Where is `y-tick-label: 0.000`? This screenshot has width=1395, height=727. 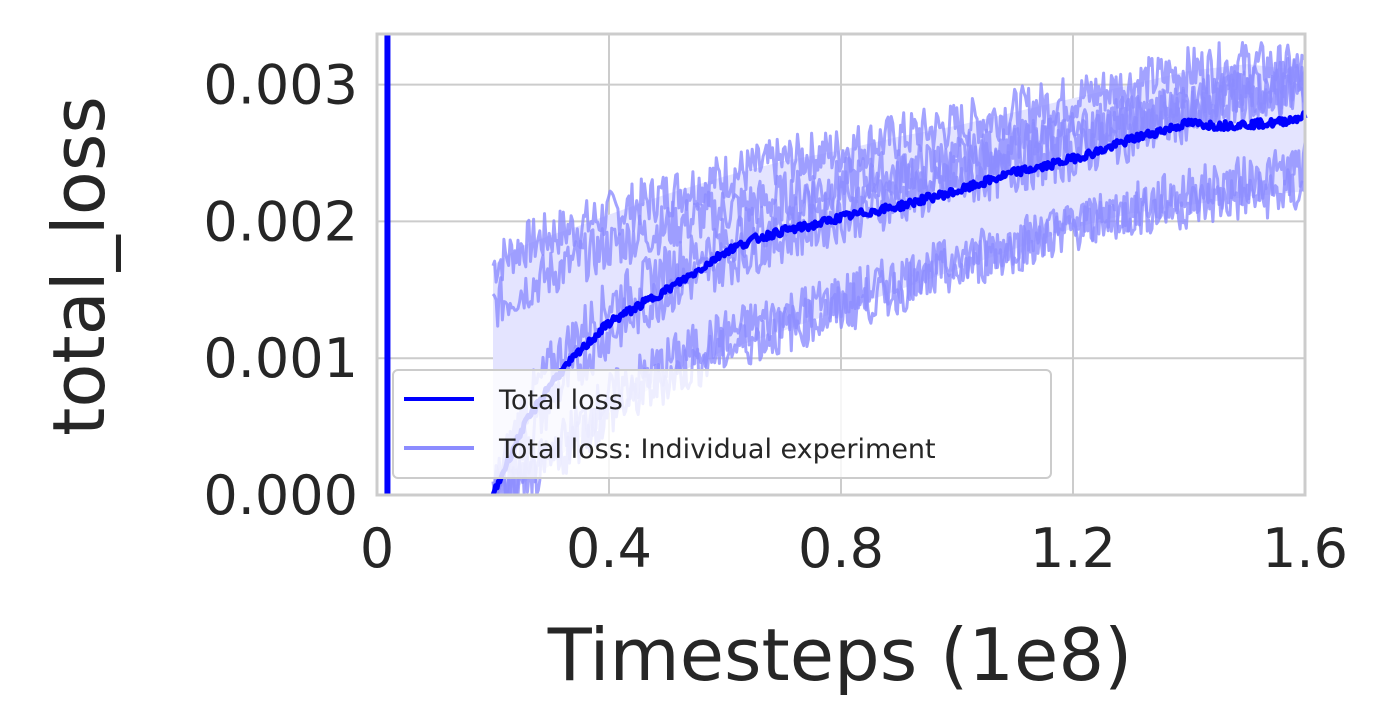 y-tick-label: 0.000 is located at coordinates (280, 495).